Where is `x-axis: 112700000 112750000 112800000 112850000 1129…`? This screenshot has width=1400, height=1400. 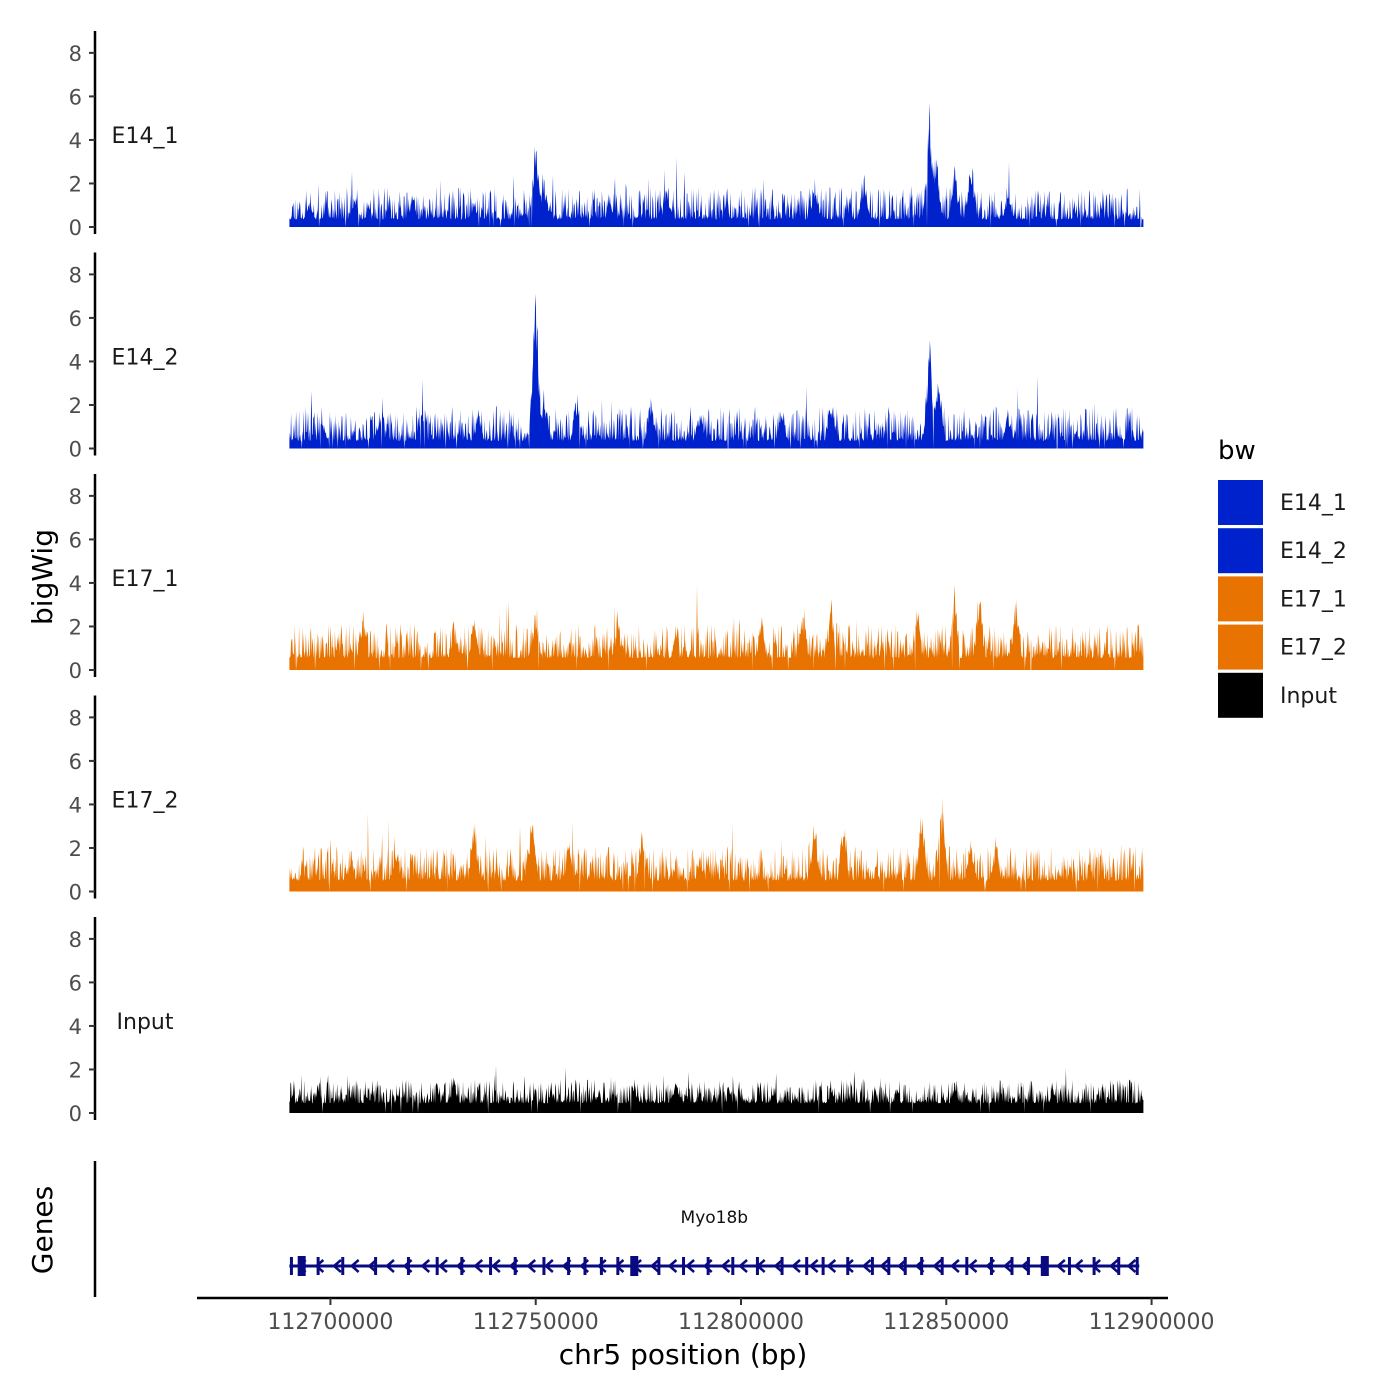
x-axis: 112700000 112750000 112800000 112850000 1129… is located at coordinates (706, 1315).